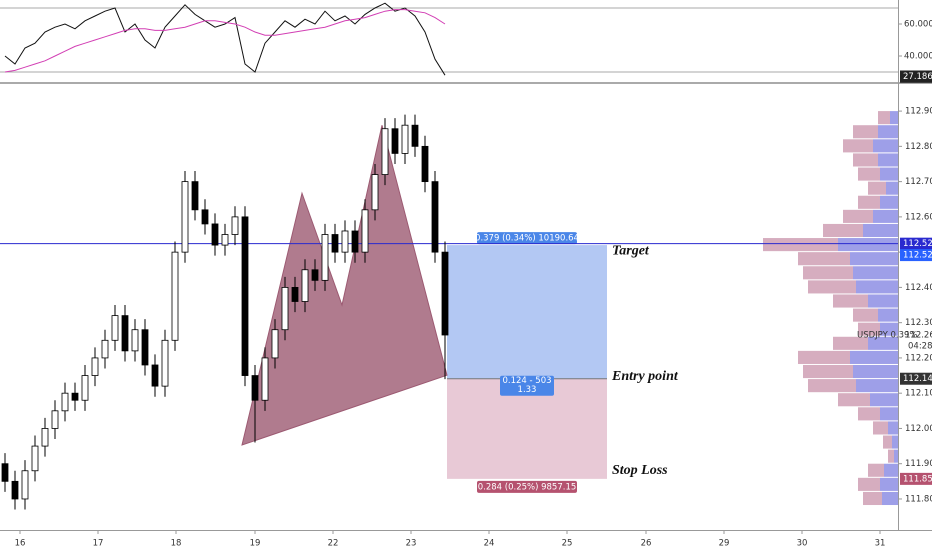  Describe the element at coordinates (98, 544) in the screenshot. I see `x-tick-label: 17` at that location.